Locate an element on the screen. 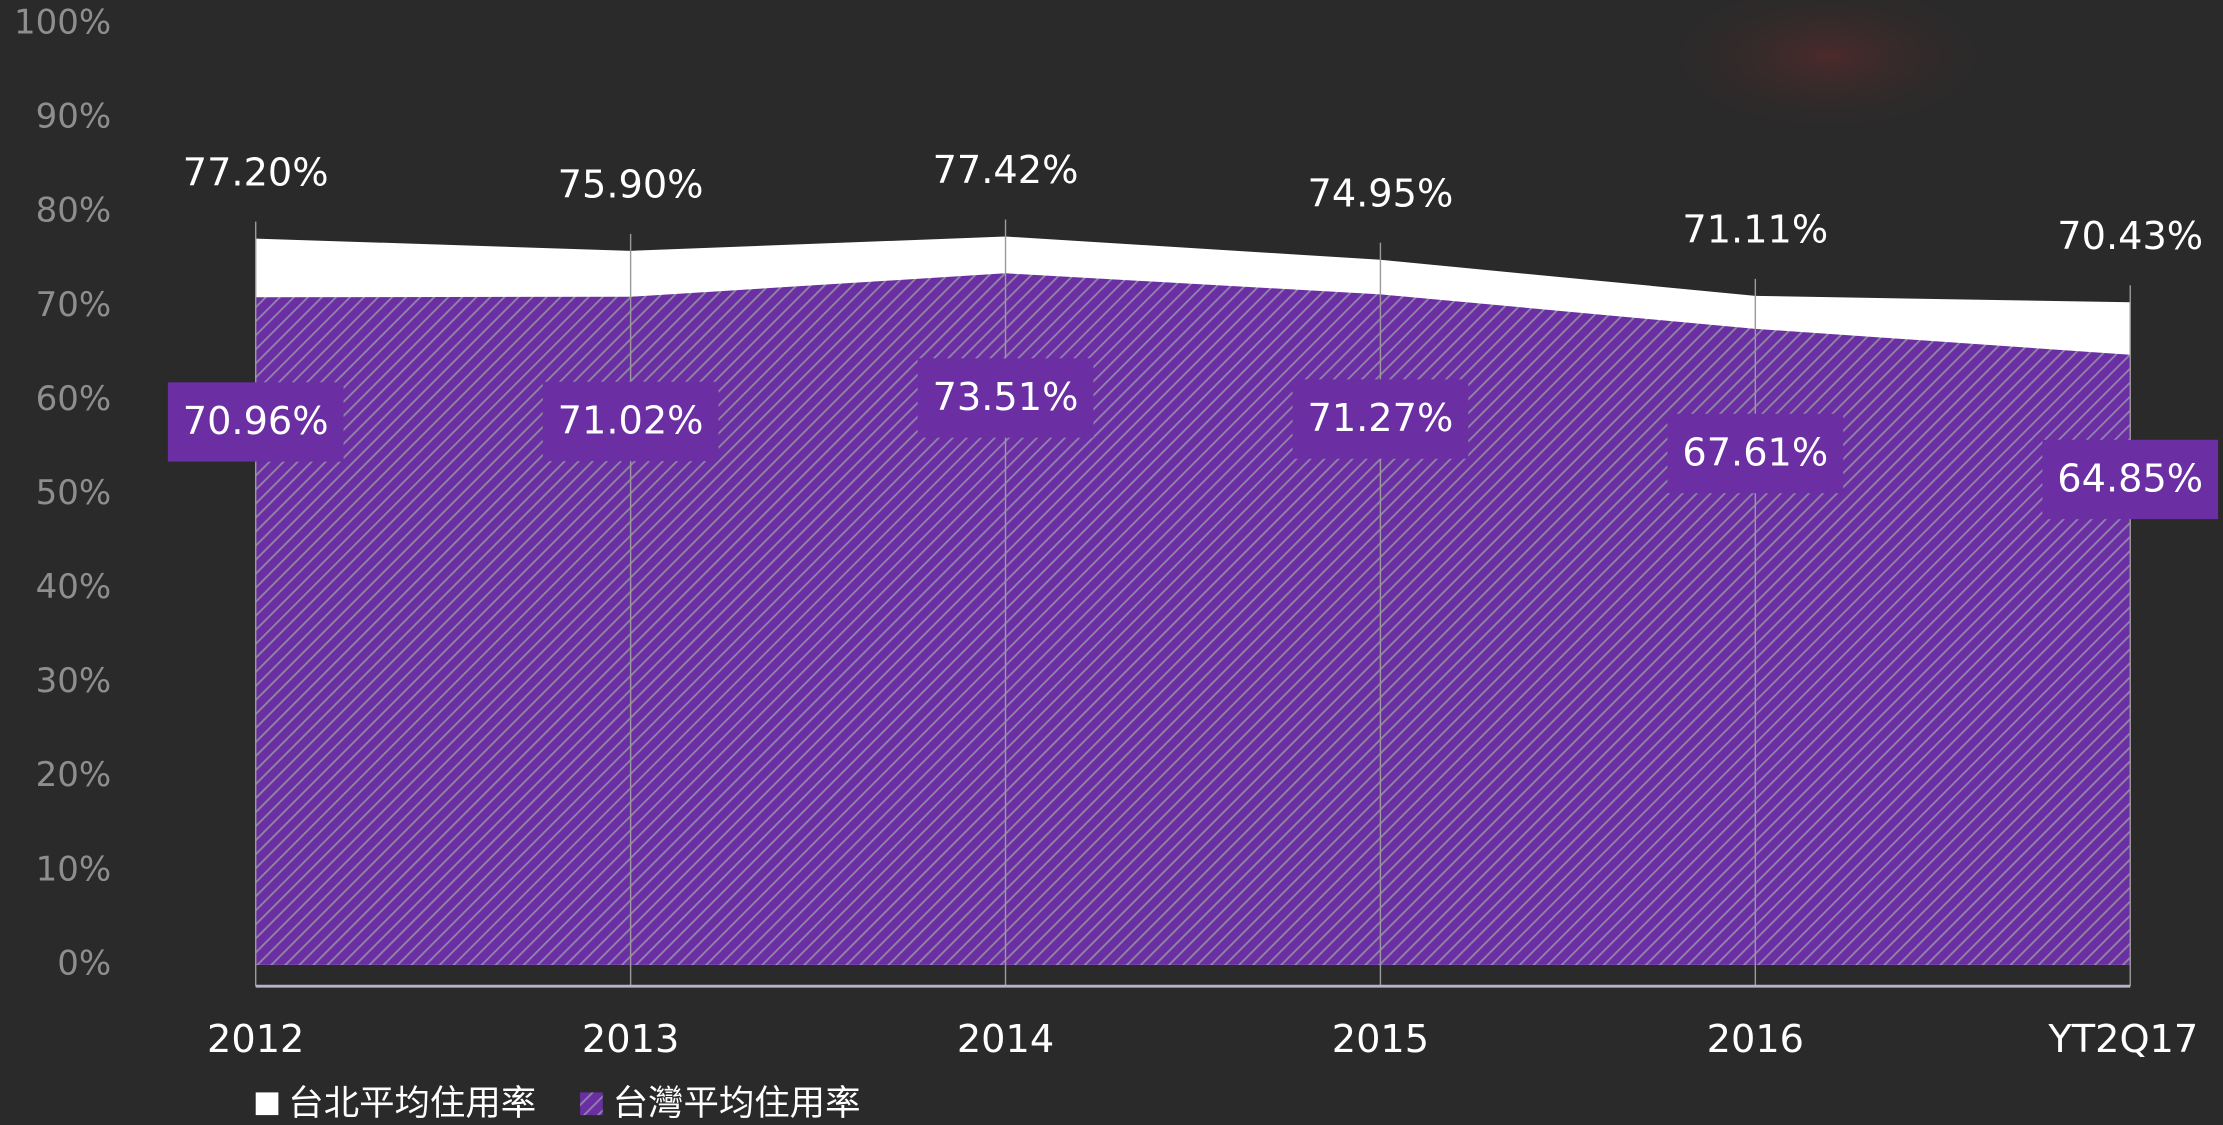  value-label: 67.61% is located at coordinates (1755, 452).